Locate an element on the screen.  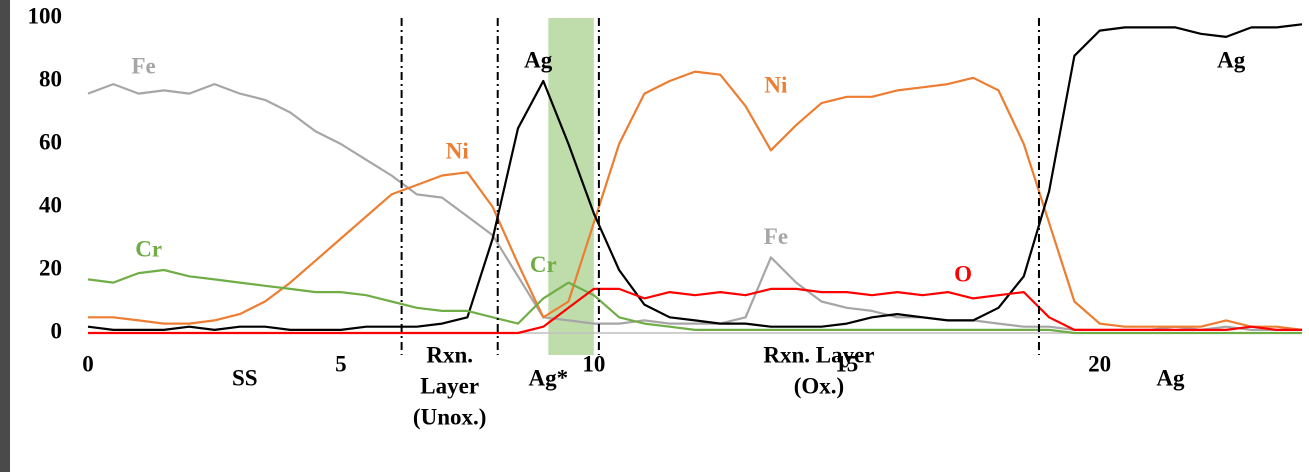
x-tick-label: 15 is located at coordinates (846, 363).